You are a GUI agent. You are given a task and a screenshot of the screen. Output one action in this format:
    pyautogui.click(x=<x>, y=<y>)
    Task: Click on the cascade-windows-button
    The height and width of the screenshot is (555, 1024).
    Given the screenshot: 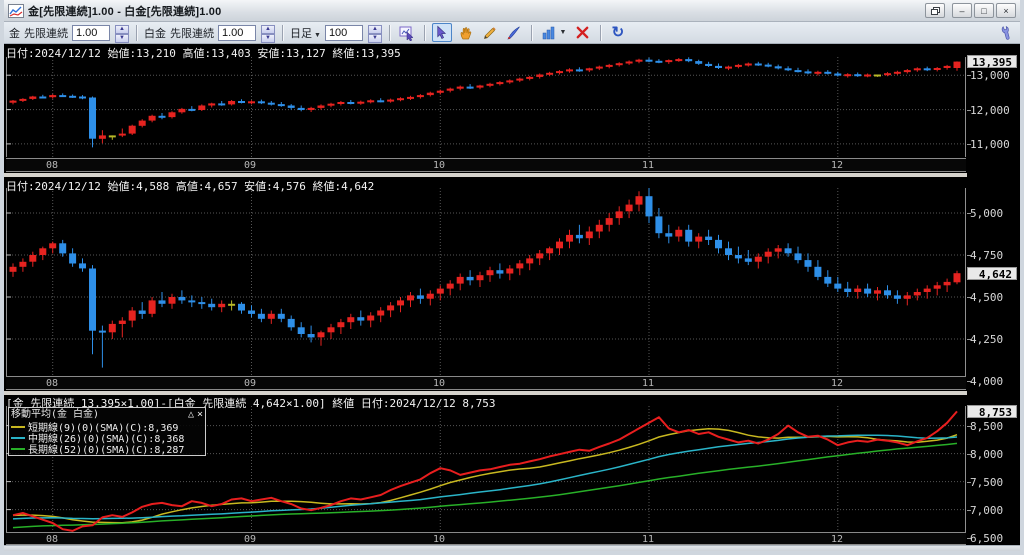 What is the action you would take?
    pyautogui.click(x=935, y=10)
    